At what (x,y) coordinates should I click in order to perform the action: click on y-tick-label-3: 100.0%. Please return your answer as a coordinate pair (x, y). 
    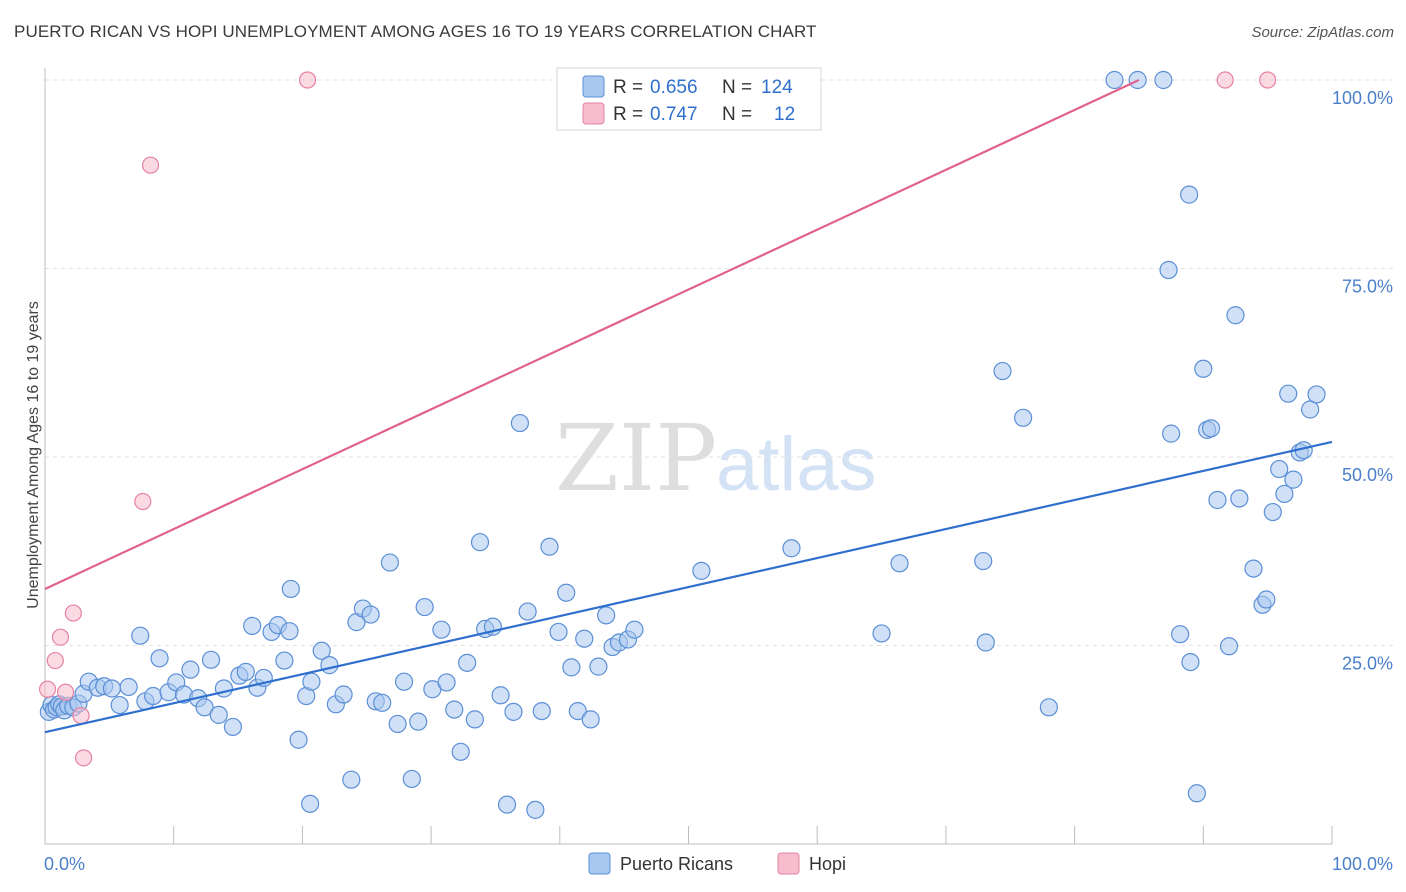
    Looking at the image, I should click on (1362, 98).